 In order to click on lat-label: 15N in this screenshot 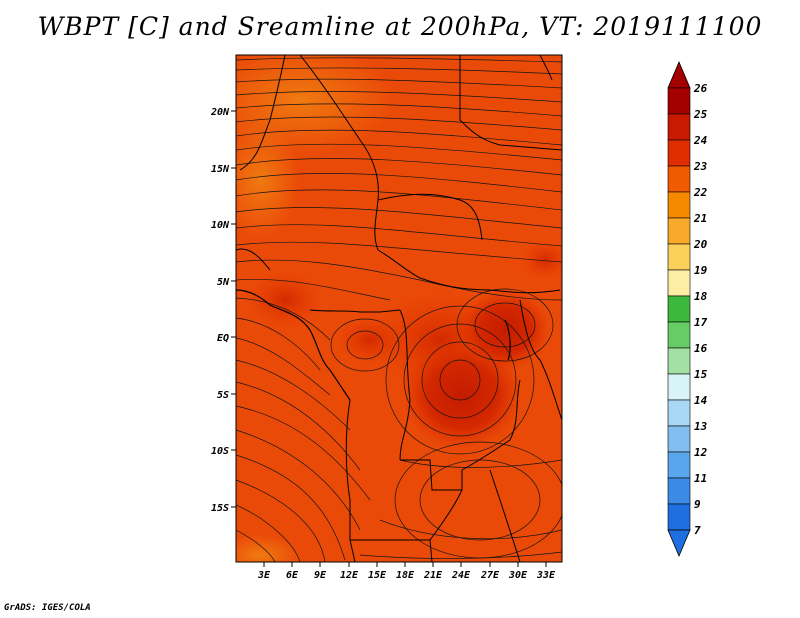, I will do `click(220, 169)`.